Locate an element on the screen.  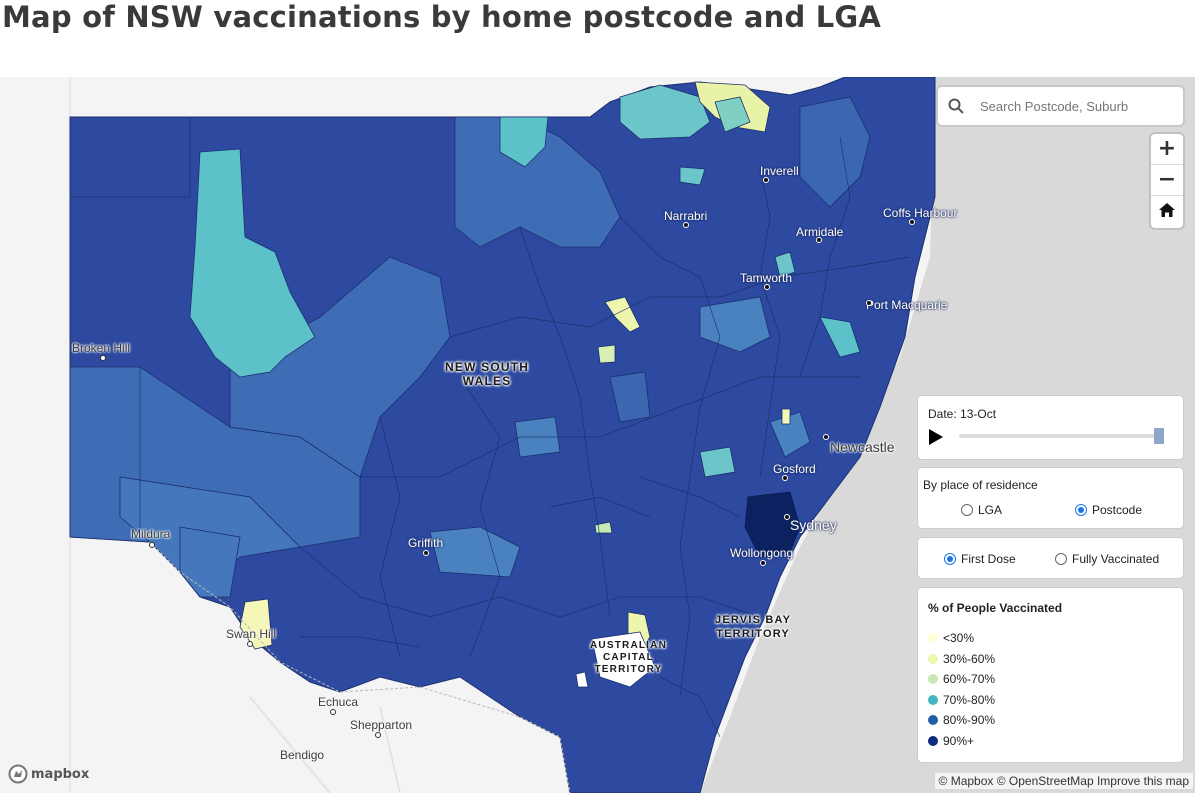
narrabri-label: Narrabri is located at coordinates (686, 216).